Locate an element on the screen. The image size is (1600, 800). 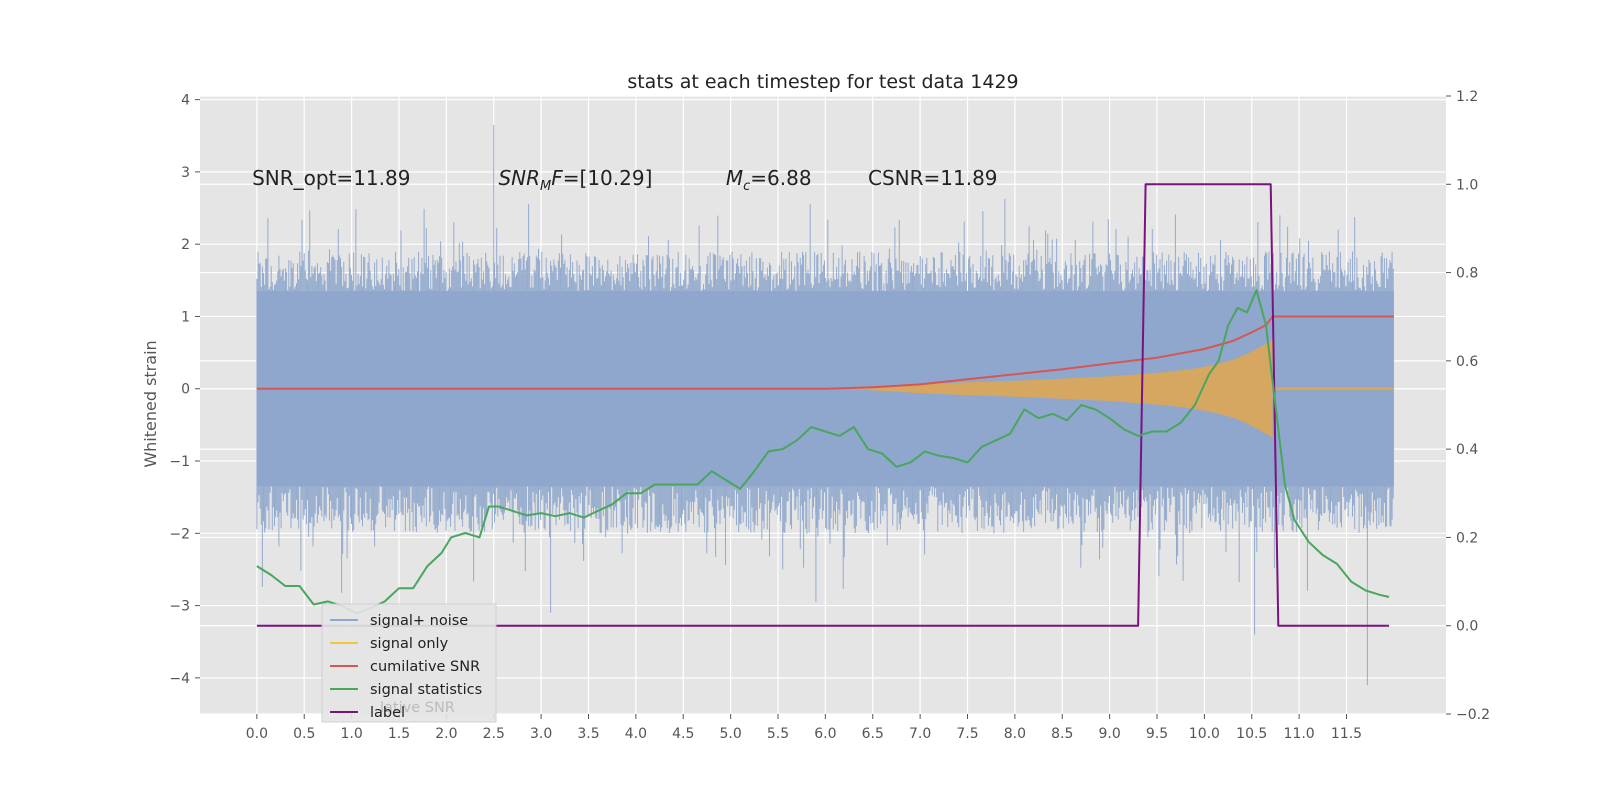
y-axis-label: Whitened strain is located at coordinates (150, 403).